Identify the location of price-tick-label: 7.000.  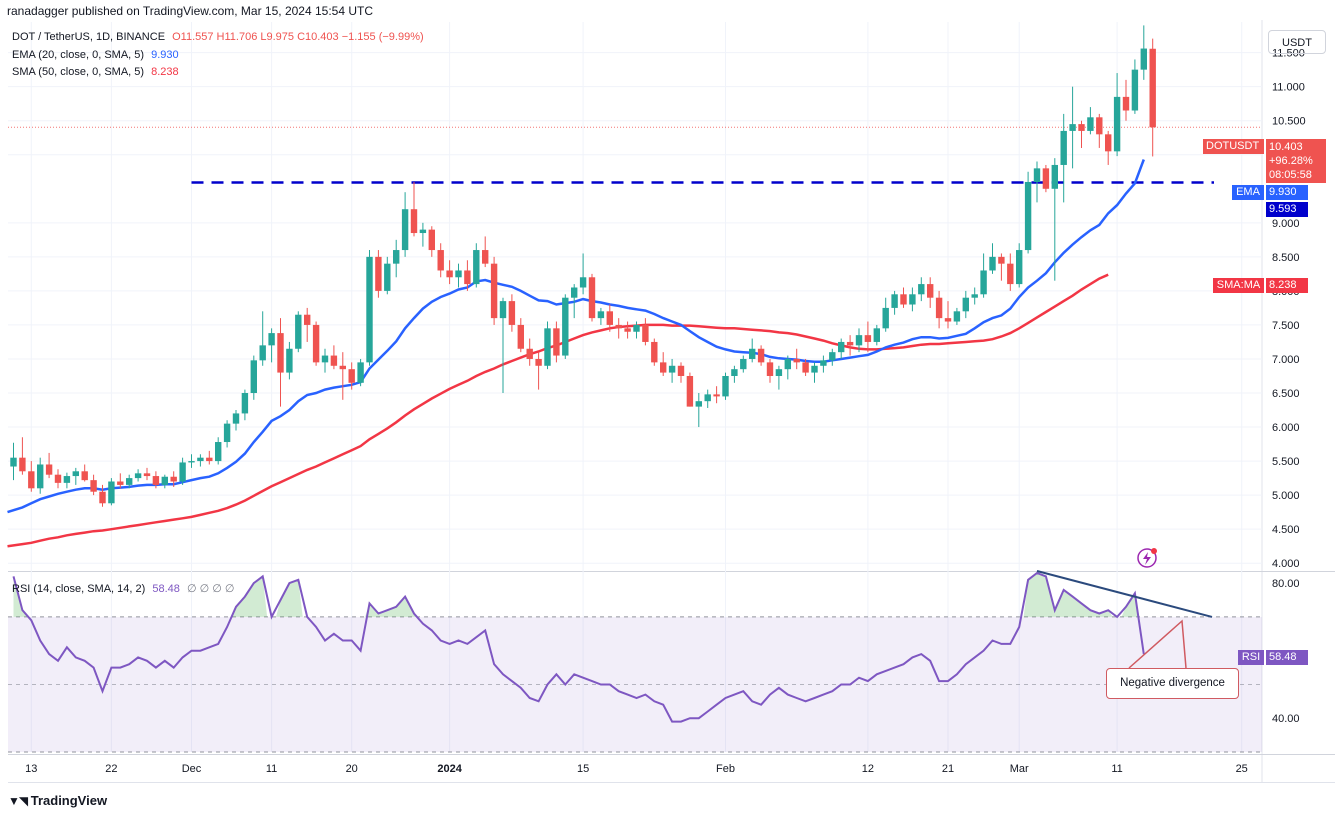
(1286, 360).